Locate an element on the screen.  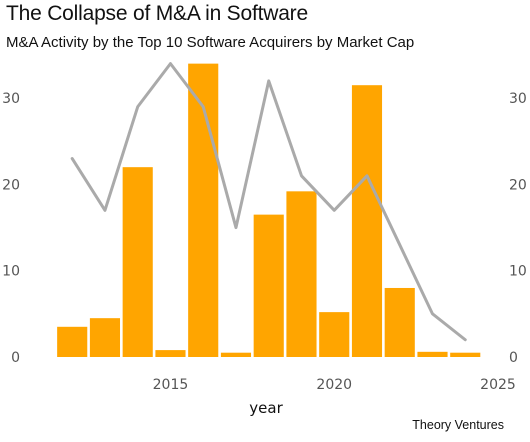
y-tick-right-20: 20 is located at coordinates (518, 185).